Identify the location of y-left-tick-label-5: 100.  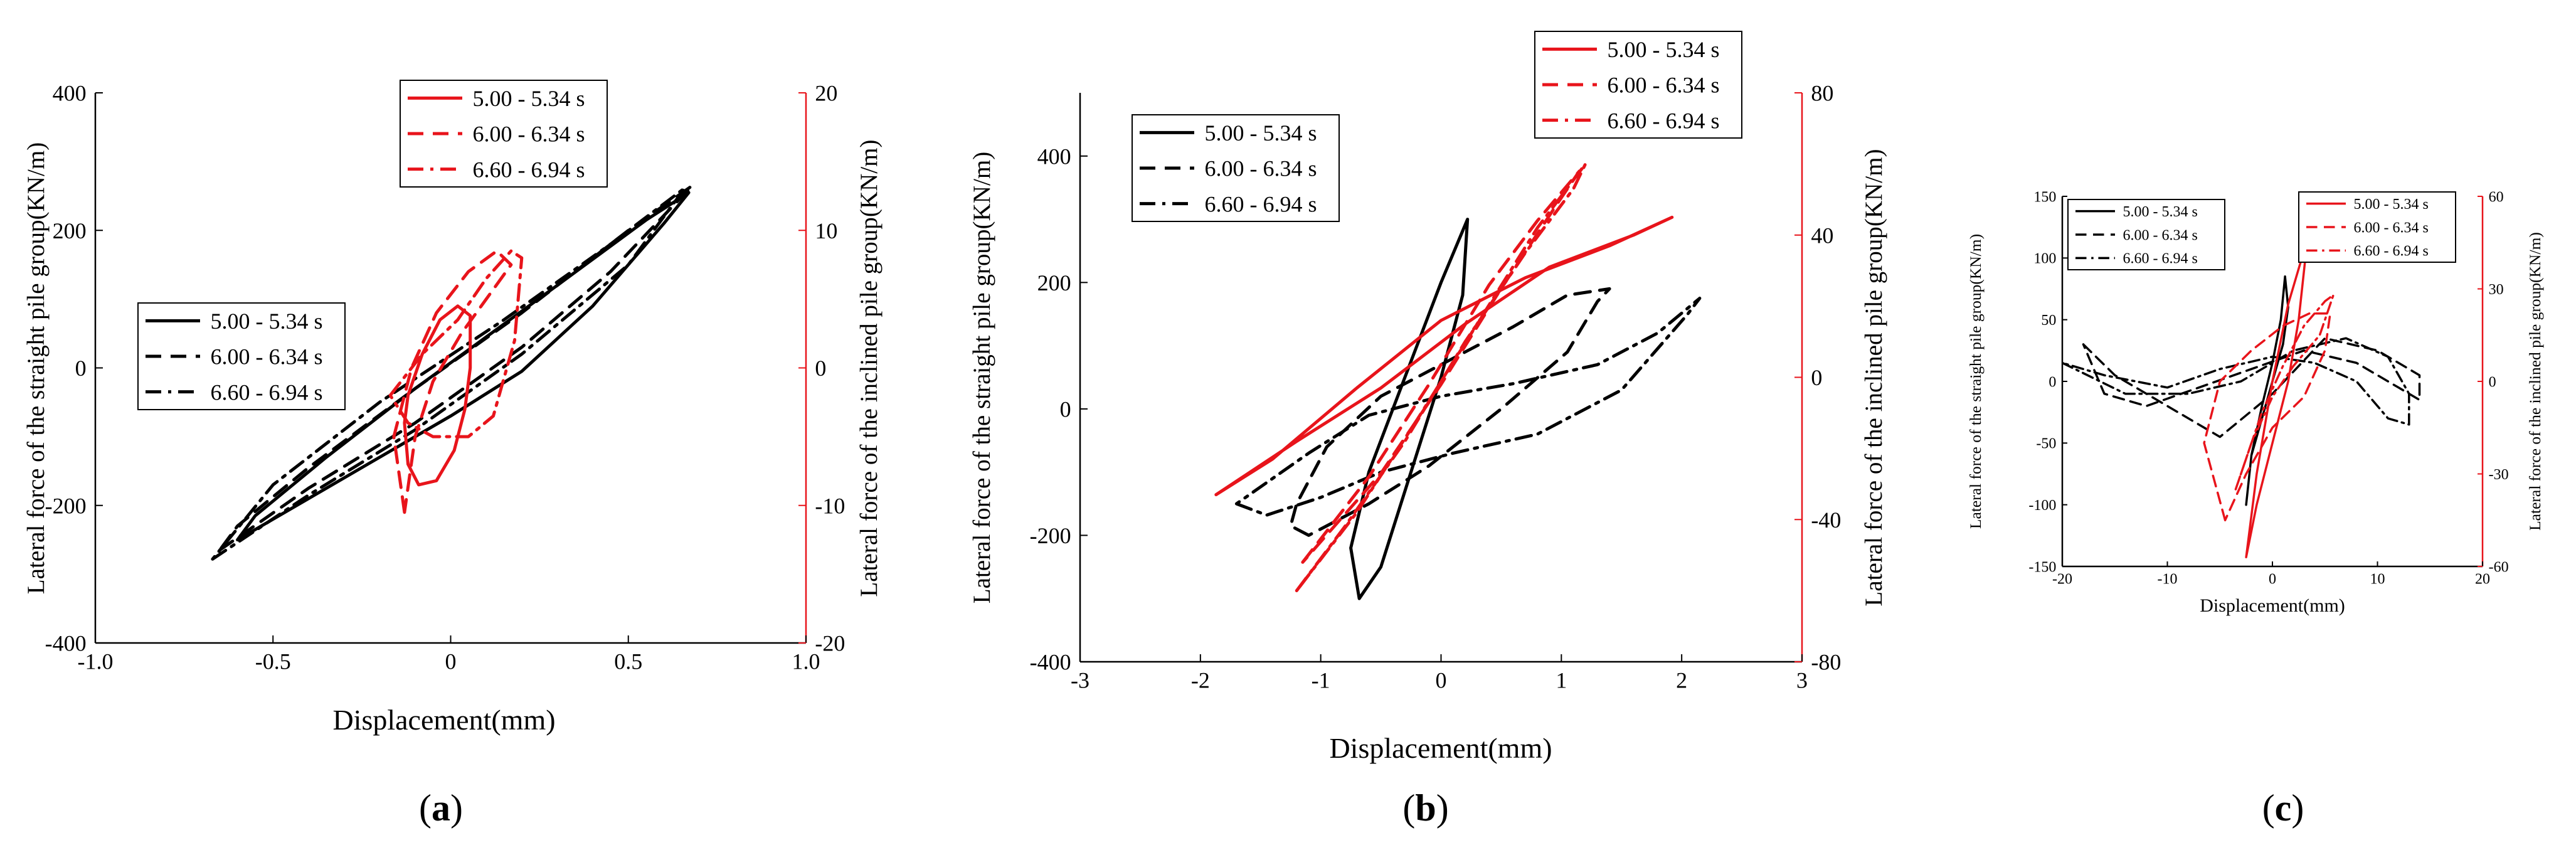
(2044, 259).